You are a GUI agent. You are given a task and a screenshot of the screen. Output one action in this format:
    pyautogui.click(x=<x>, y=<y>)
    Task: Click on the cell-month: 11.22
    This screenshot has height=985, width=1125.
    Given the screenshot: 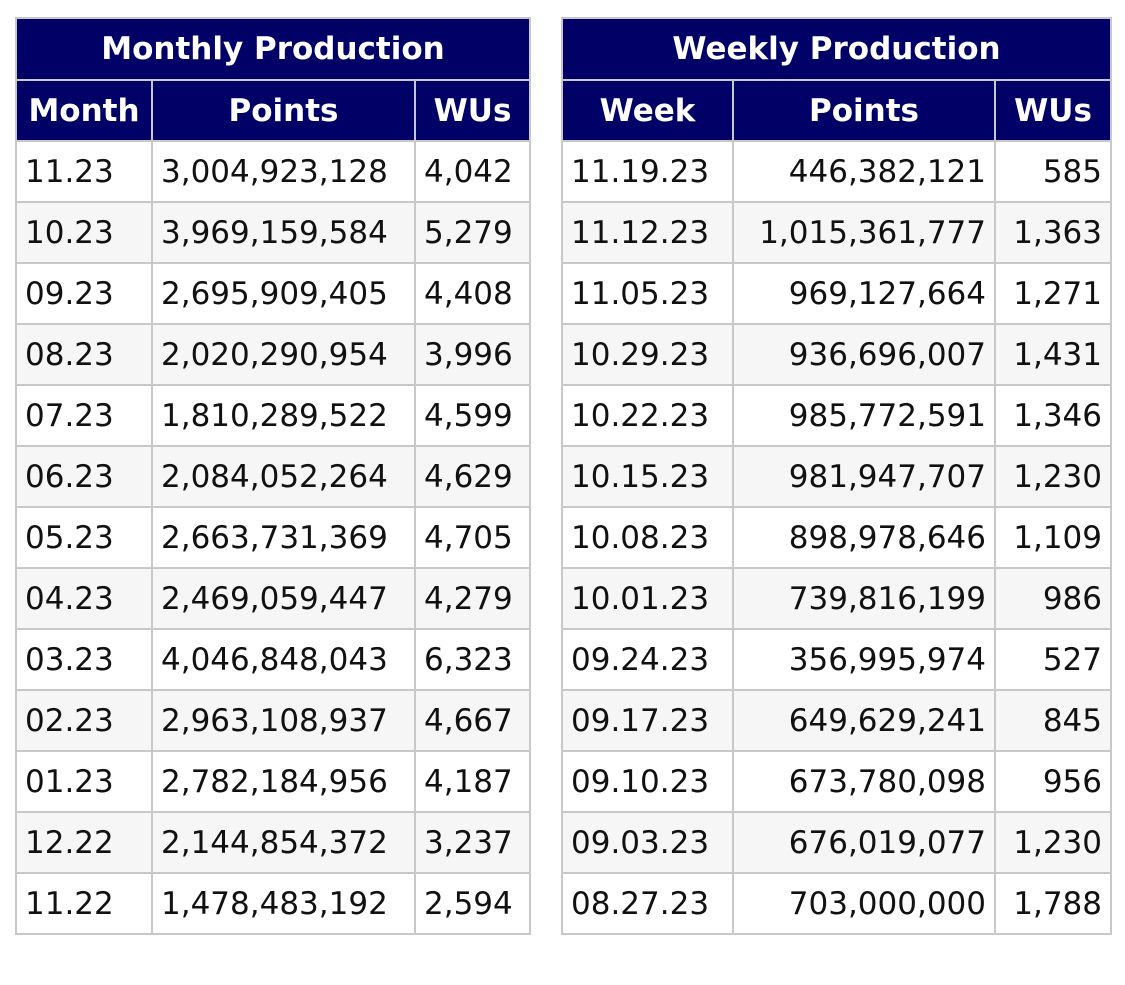 What is the action you would take?
    pyautogui.click(x=84, y=903)
    